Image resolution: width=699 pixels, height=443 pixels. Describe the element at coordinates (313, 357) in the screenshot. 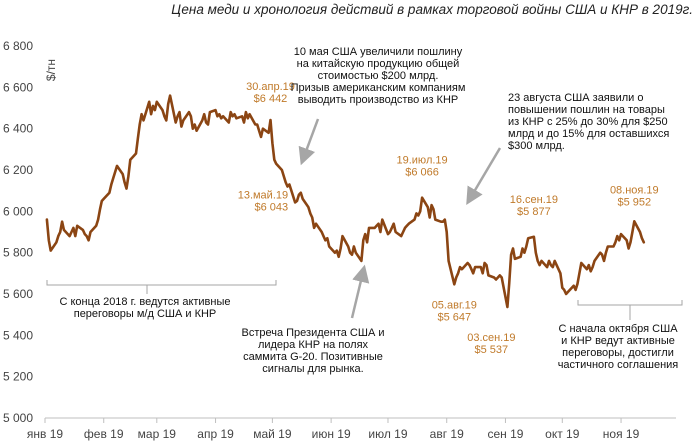

I see `annotation-g20-line: саммита G-20. Позитивные` at that location.